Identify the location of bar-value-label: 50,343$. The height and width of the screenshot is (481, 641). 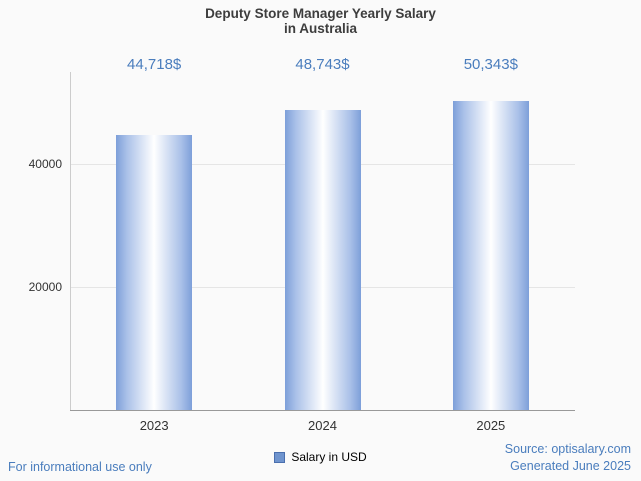
(490, 64).